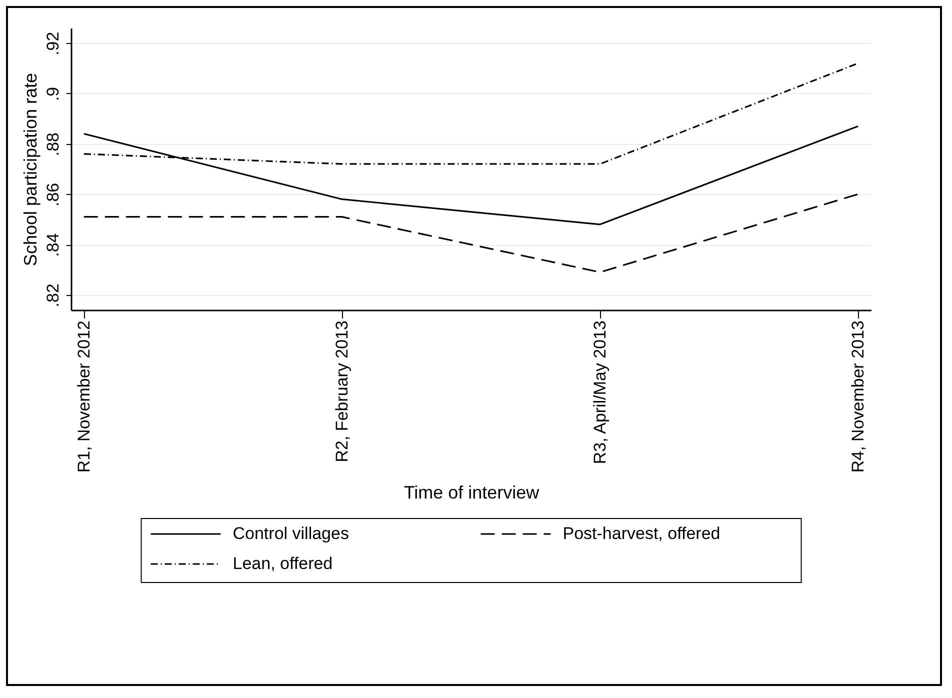 The width and height of the screenshot is (952, 698). What do you see at coordinates (282, 563) in the screenshot?
I see `legend-label: Lean, offered` at bounding box center [282, 563].